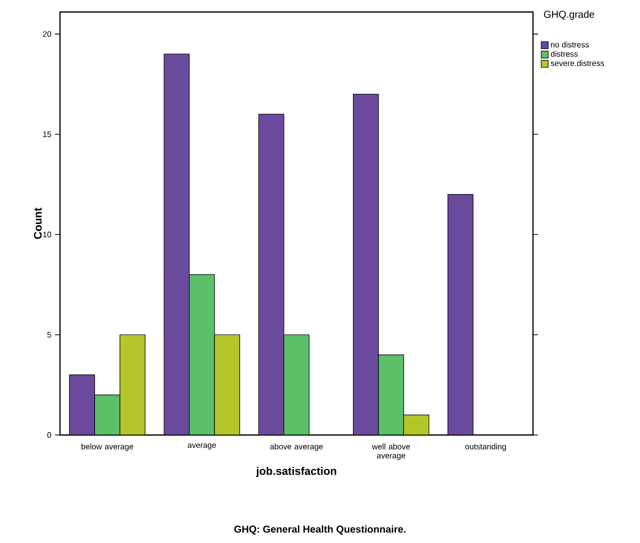  I want to click on legend-label: no distress, so click(570, 45).